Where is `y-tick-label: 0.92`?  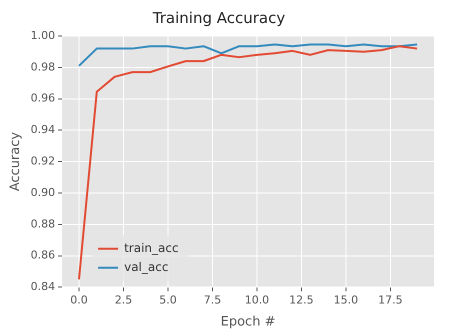
y-tick-label: 0.92 is located at coordinates (43, 161).